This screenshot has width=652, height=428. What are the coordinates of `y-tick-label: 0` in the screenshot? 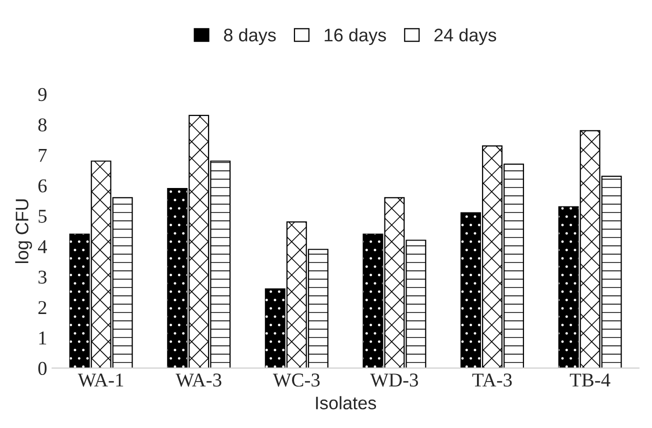 It's located at (42, 369).